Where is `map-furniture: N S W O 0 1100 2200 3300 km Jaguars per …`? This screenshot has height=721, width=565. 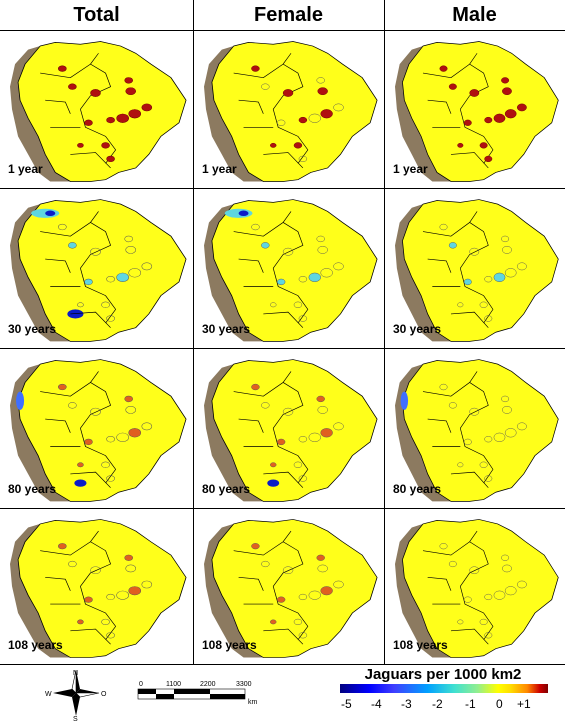
map-furniture: N S W O 0 1100 2200 3300 km Jaguars per … is located at coordinates (282, 693).